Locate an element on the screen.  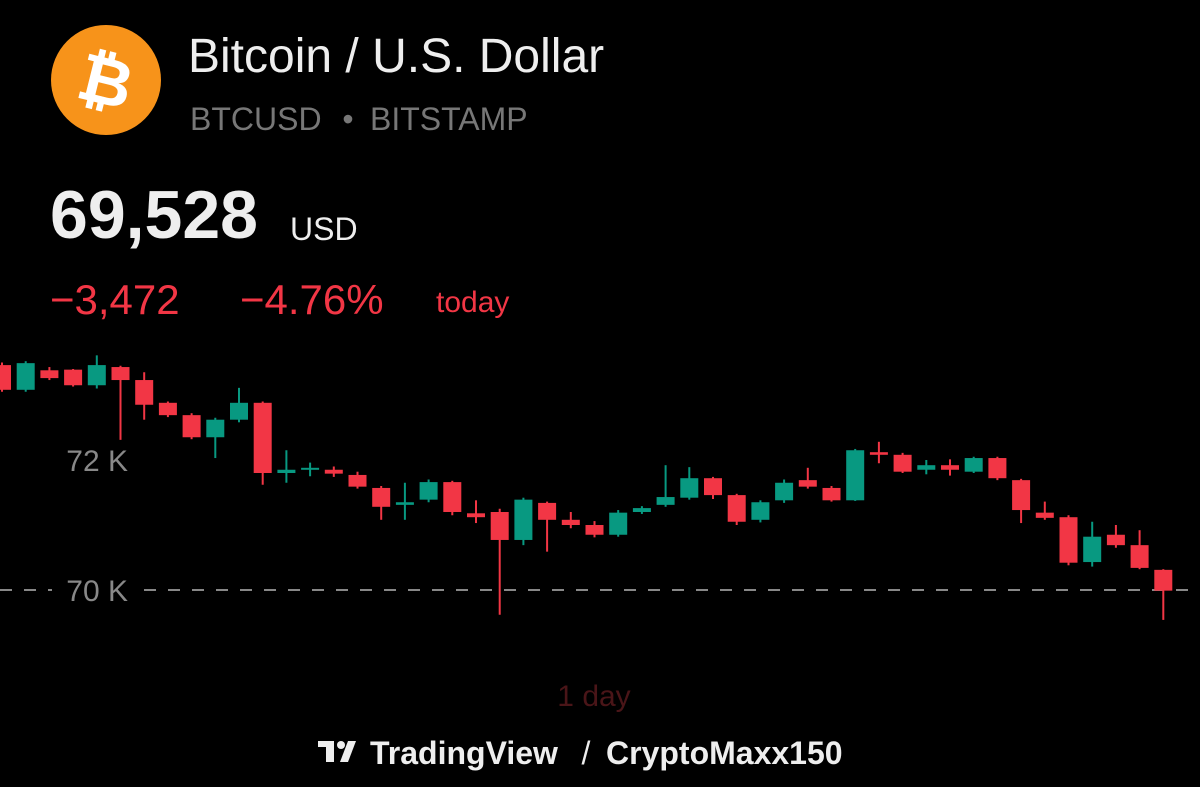
tv-logo-stem is located at coordinates (330, 751).